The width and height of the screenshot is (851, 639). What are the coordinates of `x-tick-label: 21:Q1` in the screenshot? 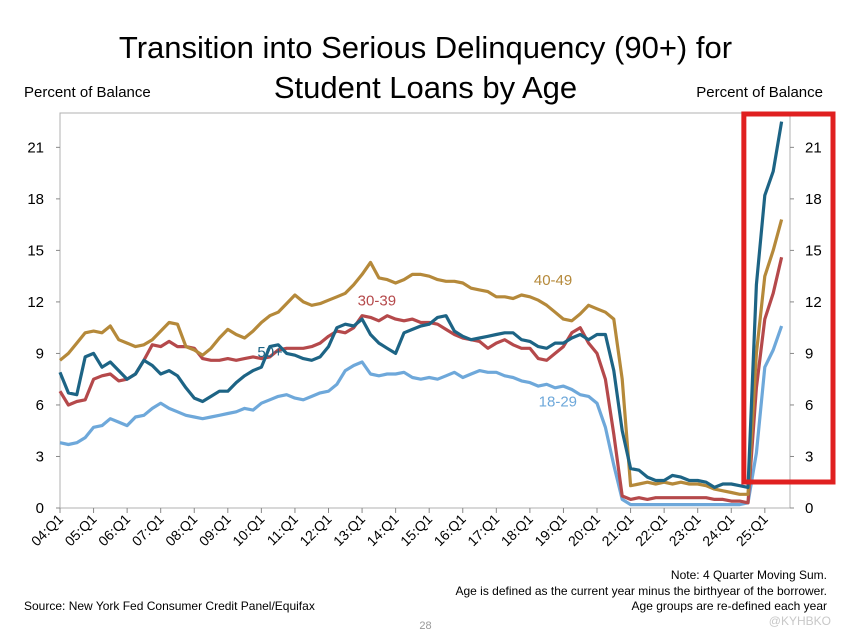 It's located at (617, 530).